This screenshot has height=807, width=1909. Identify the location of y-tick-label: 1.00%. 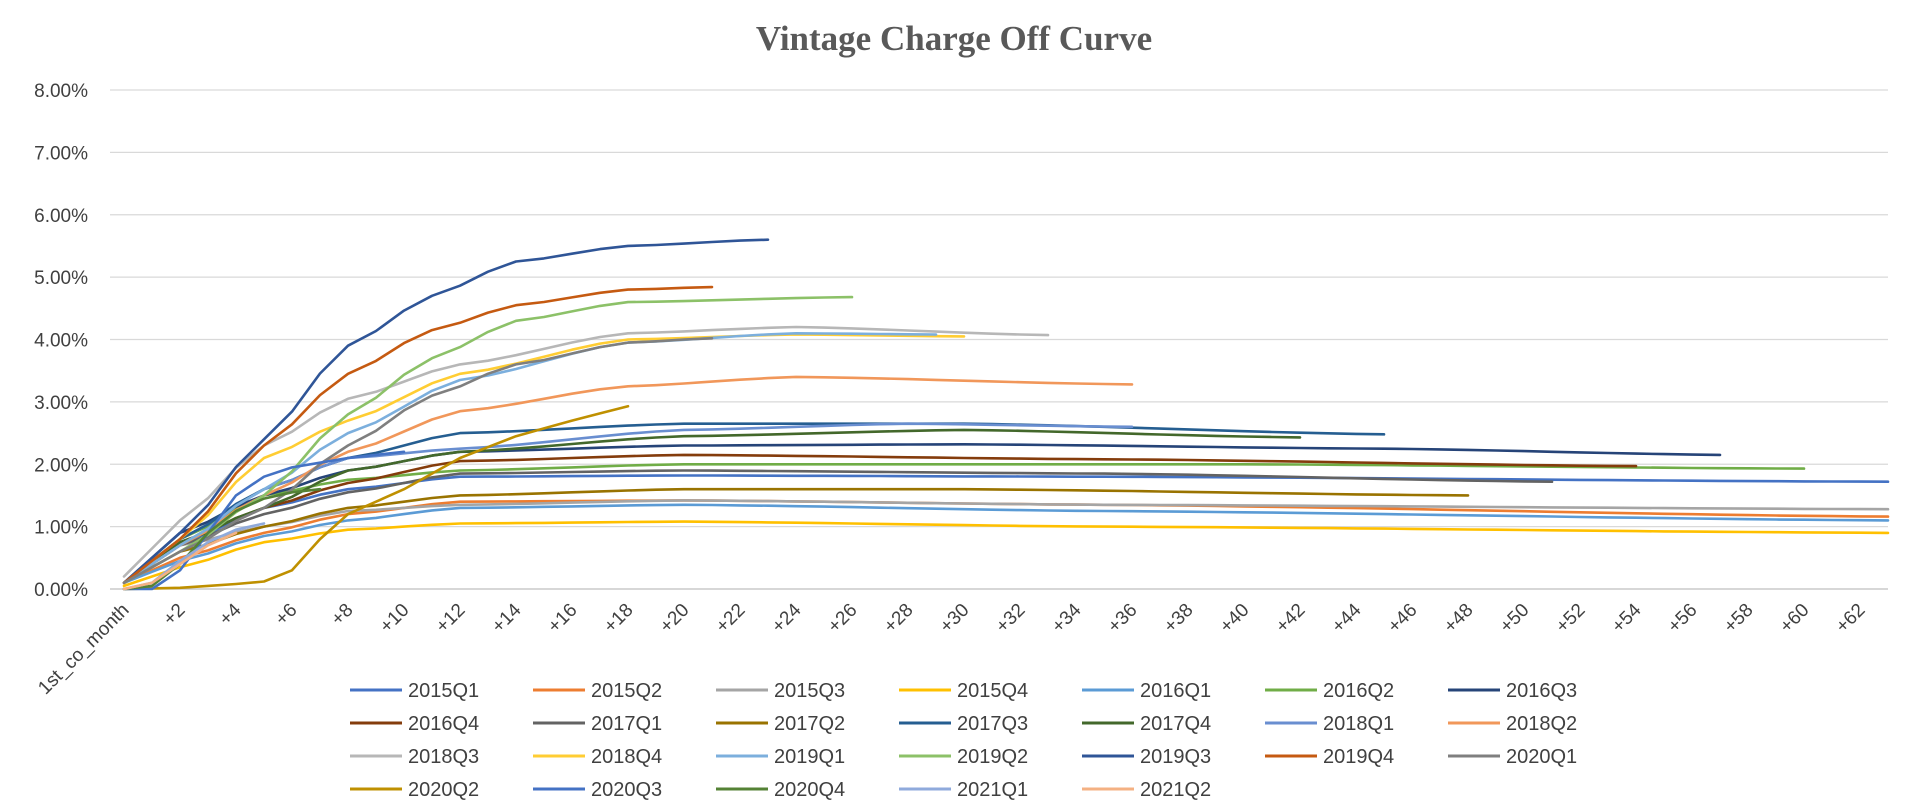
(61, 528).